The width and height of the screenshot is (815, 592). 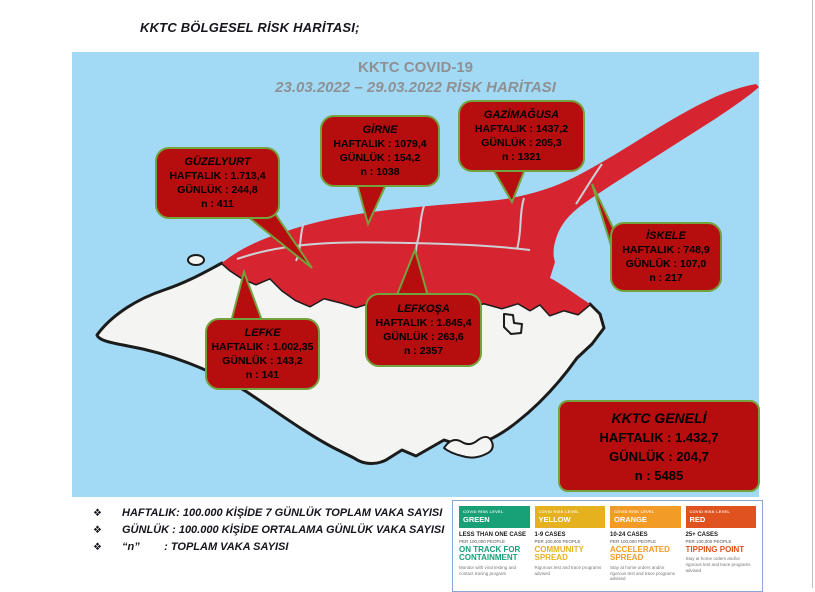 I want to click on risk-card-header: COVID RISK LEVEL ORANGE, so click(x=645, y=517).